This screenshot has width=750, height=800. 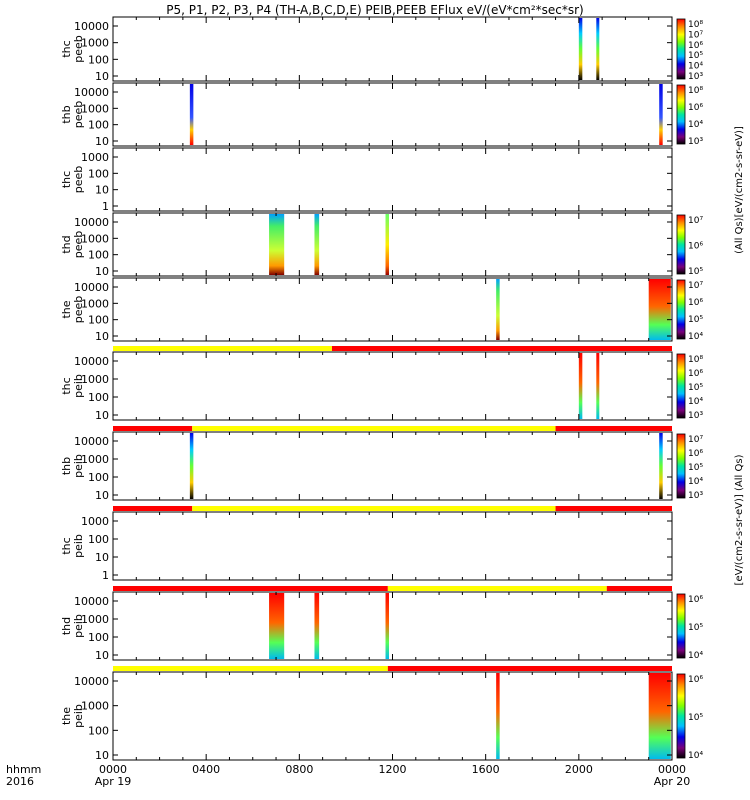 I want to click on panel-9: 10000 1000 100 10 thd peib 10⁶ 10⁵ 10⁴, so click(x=381, y=631).